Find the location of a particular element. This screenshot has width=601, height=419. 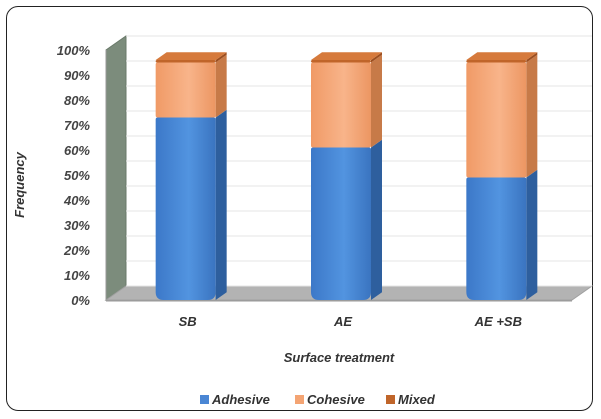

x-axis-title: Surface treatment is located at coordinates (339, 357).